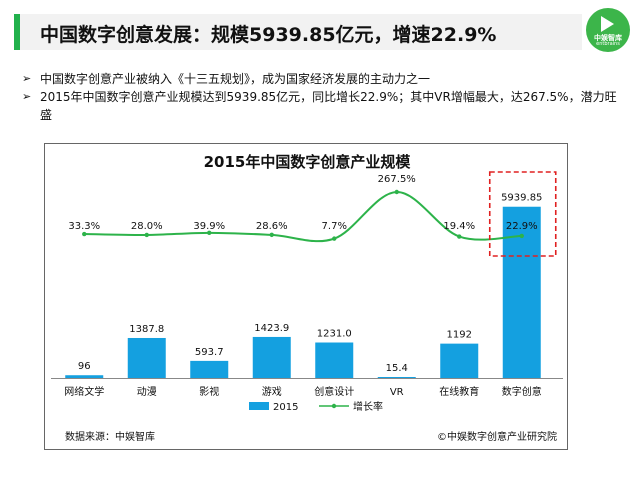  I want to click on bar-label-6: 1192, so click(459, 335).